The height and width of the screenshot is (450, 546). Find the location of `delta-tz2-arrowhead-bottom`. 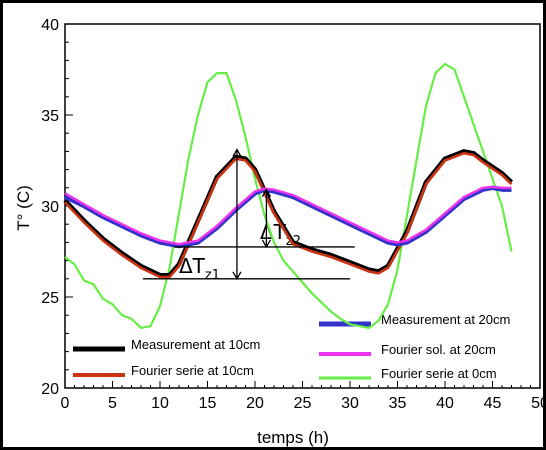

delta-tz2-arrowhead-bottom is located at coordinates (266, 244).